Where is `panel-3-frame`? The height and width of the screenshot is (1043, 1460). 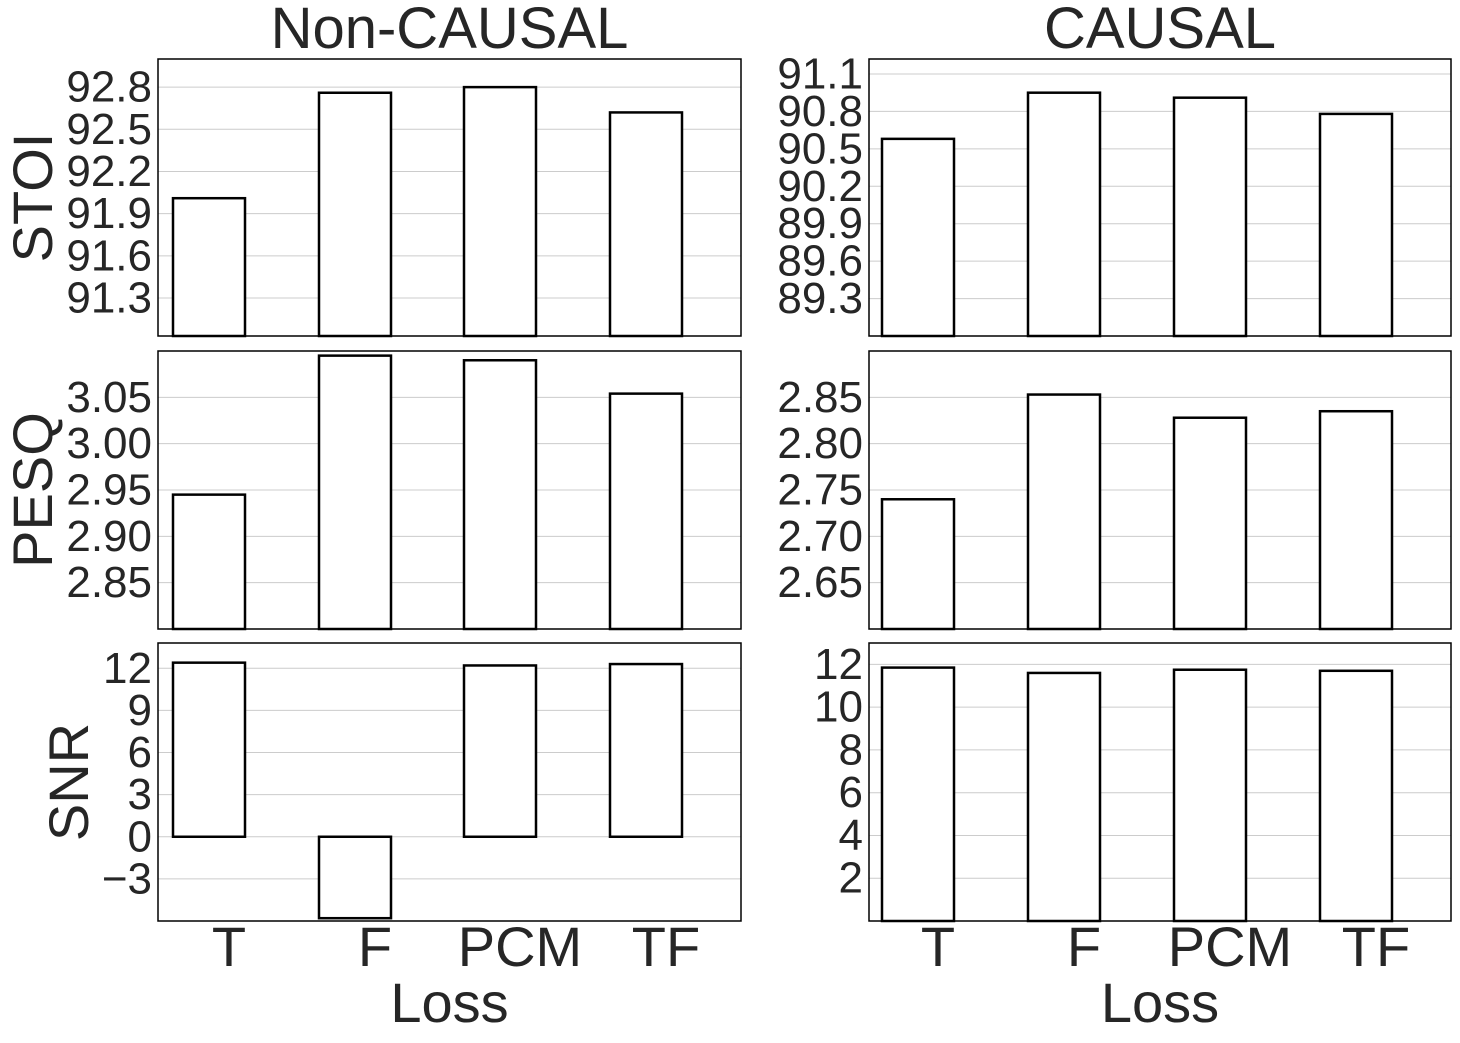
panel-3-frame is located at coordinates (449, 490).